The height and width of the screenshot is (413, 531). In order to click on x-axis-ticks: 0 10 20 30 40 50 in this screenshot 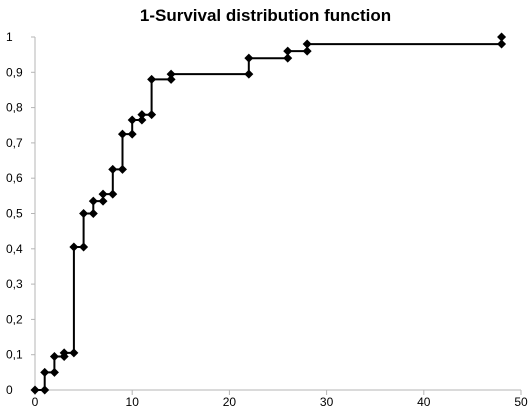, I will do `click(280, 399)`.